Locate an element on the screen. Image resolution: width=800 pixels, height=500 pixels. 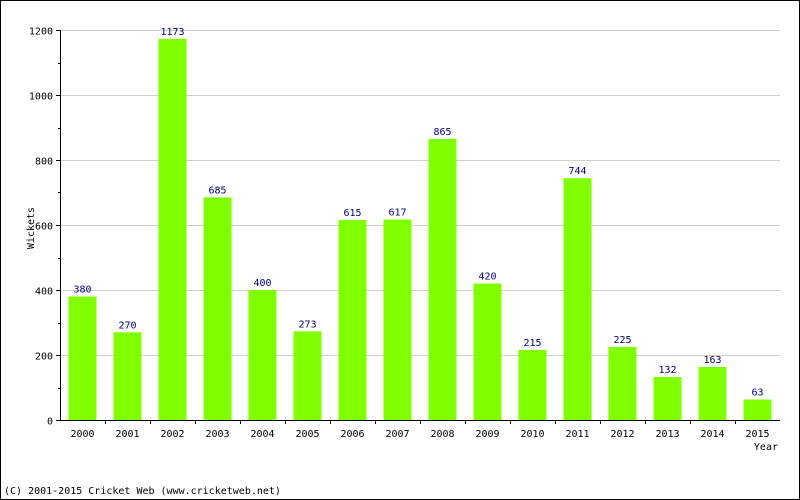
data-label: 163 is located at coordinates (712, 360).